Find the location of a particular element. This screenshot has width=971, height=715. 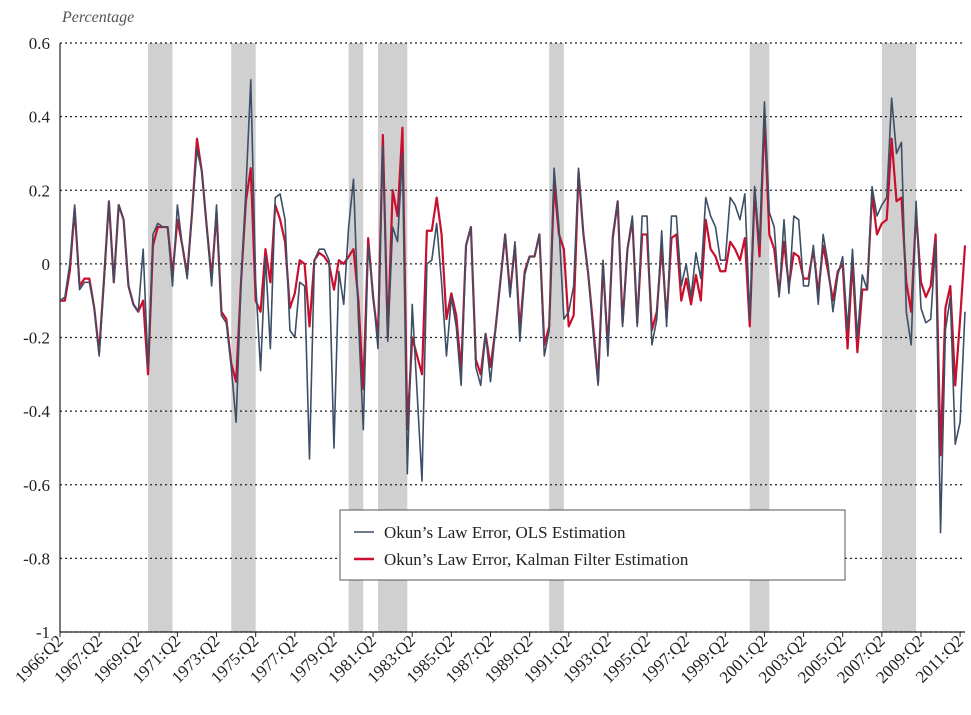

legend-box is located at coordinates (592, 545).